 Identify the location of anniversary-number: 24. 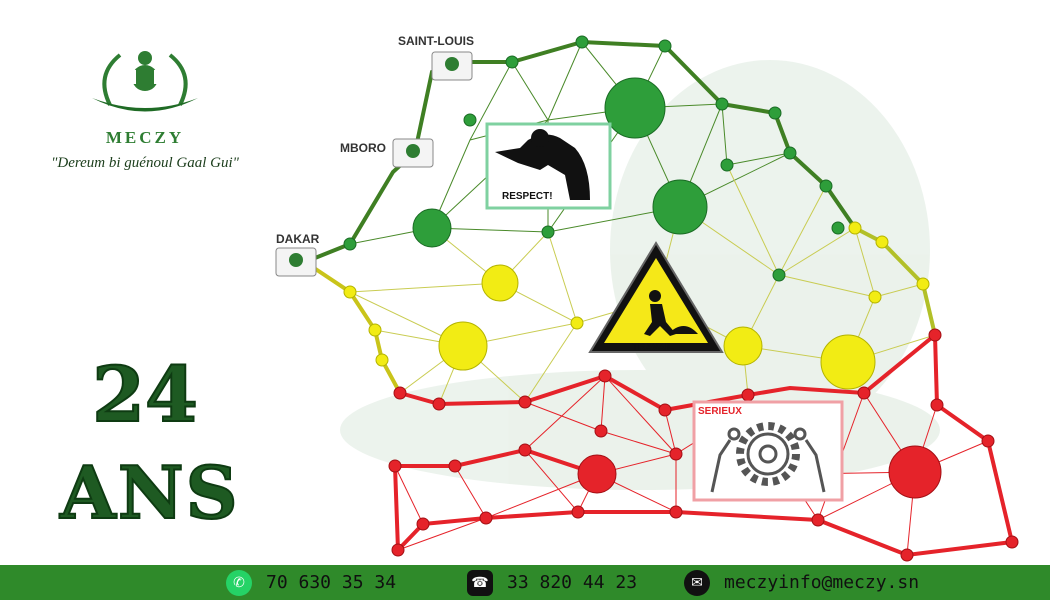
(145, 394).